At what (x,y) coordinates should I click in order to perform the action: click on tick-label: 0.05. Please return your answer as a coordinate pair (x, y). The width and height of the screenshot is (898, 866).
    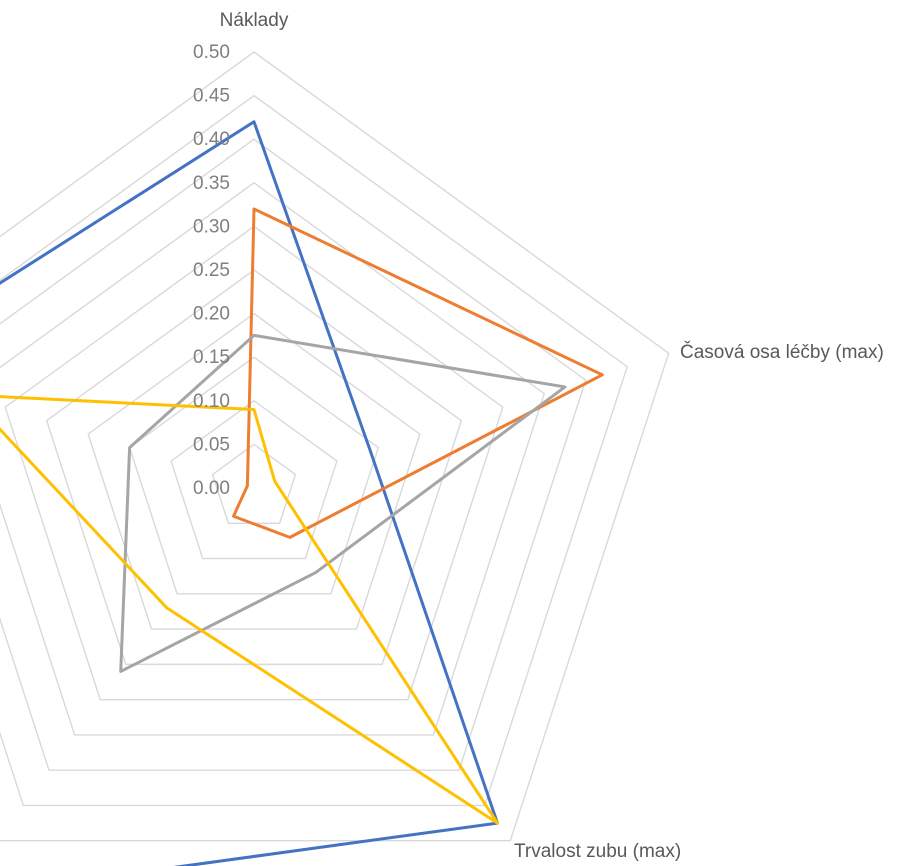
    Looking at the image, I should click on (211, 444).